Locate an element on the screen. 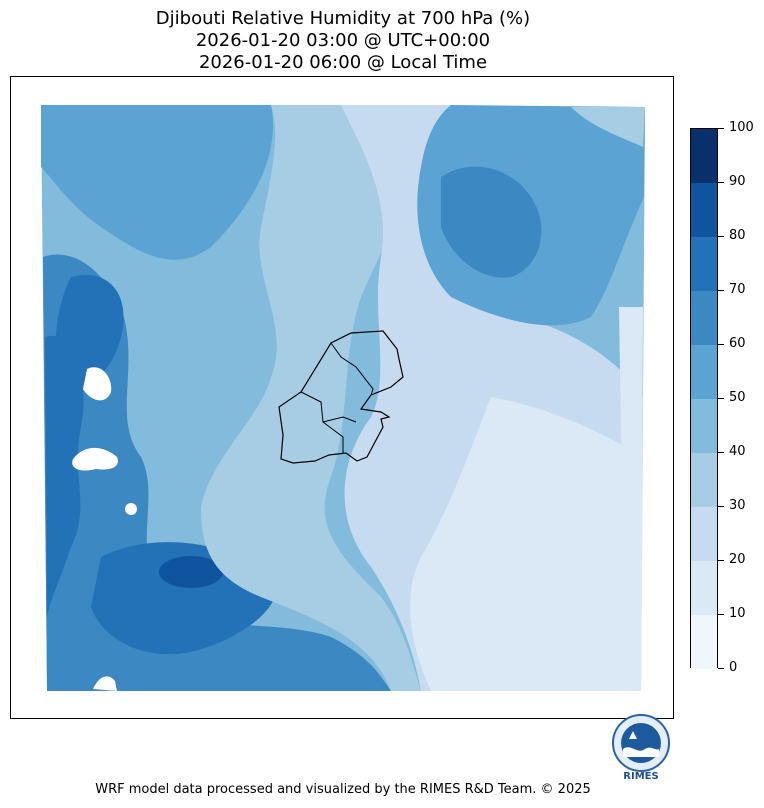 This screenshot has height=808, width=764. colorbar-tick-label: 0 is located at coordinates (733, 667).